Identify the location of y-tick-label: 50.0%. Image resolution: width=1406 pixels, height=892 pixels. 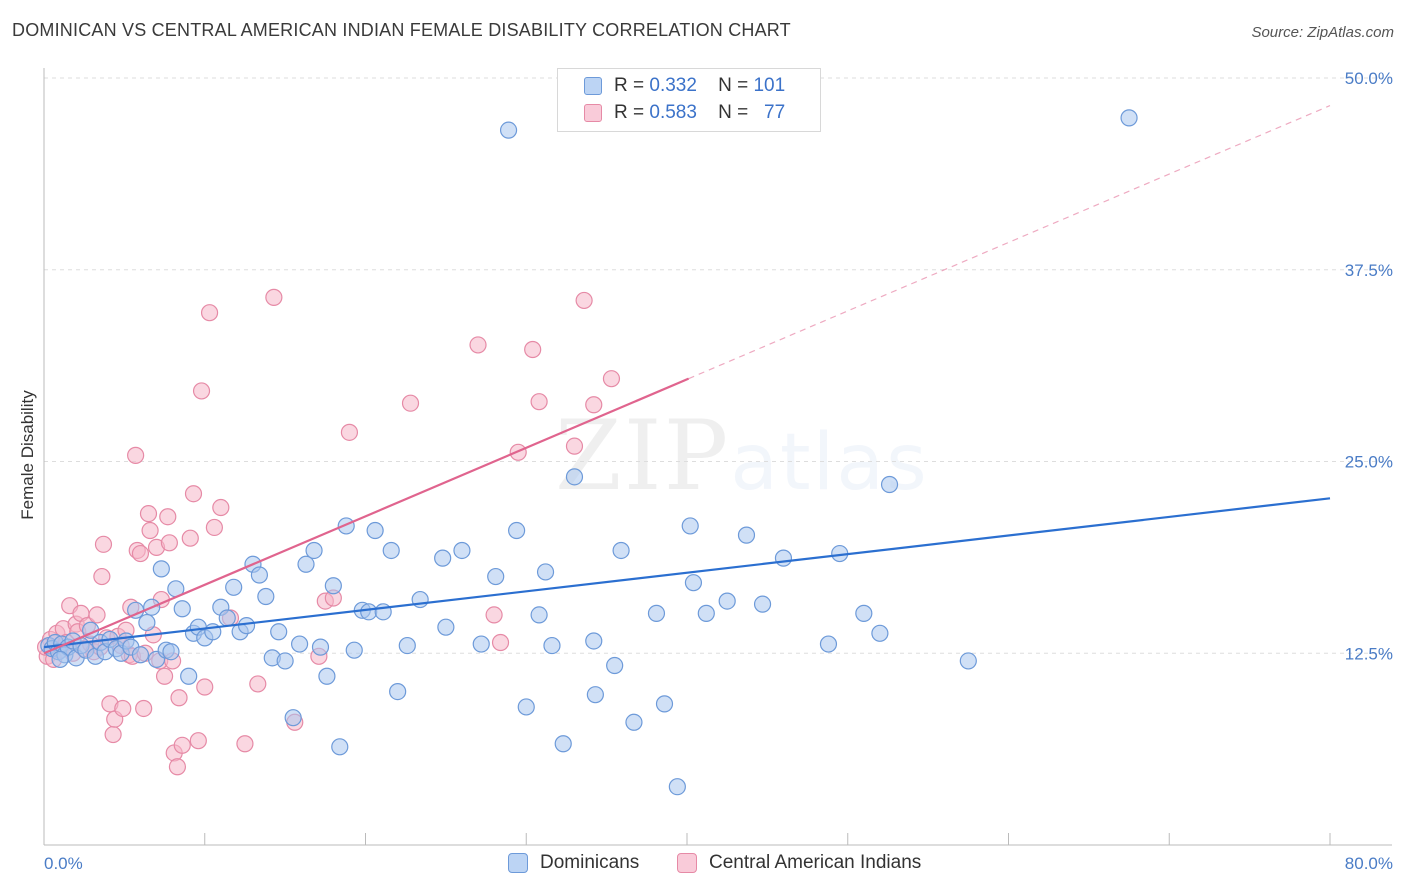
(1369, 78).